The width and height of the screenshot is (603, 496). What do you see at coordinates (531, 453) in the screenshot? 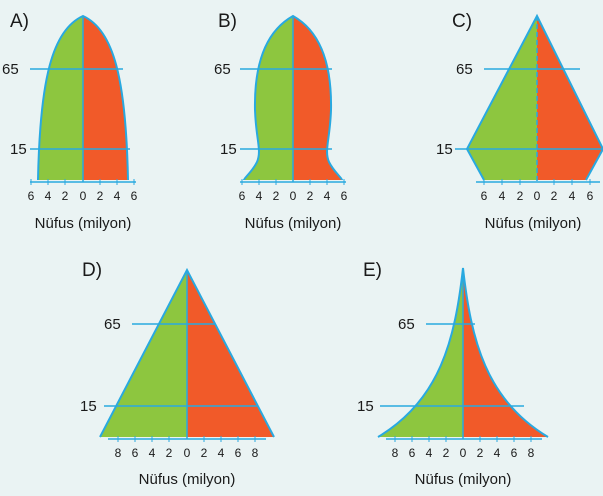
I see `tick-label-e-9: 8` at bounding box center [531, 453].